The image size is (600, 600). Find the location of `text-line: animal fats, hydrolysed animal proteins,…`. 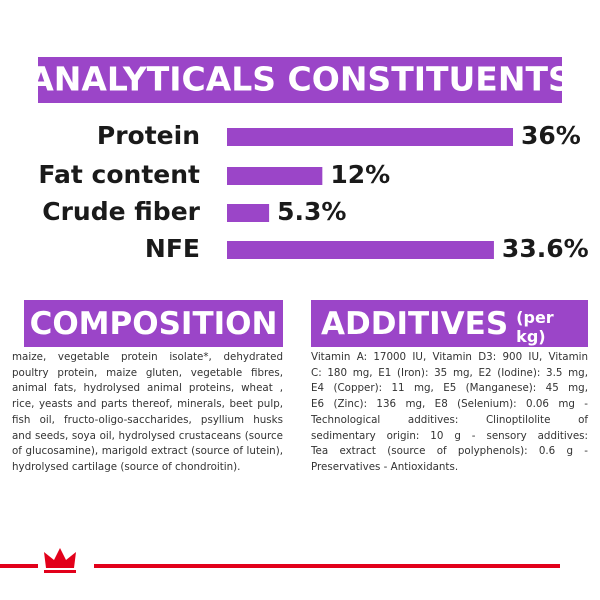

text-line: animal fats, hydrolysed animal proteins,… is located at coordinates (147, 388).